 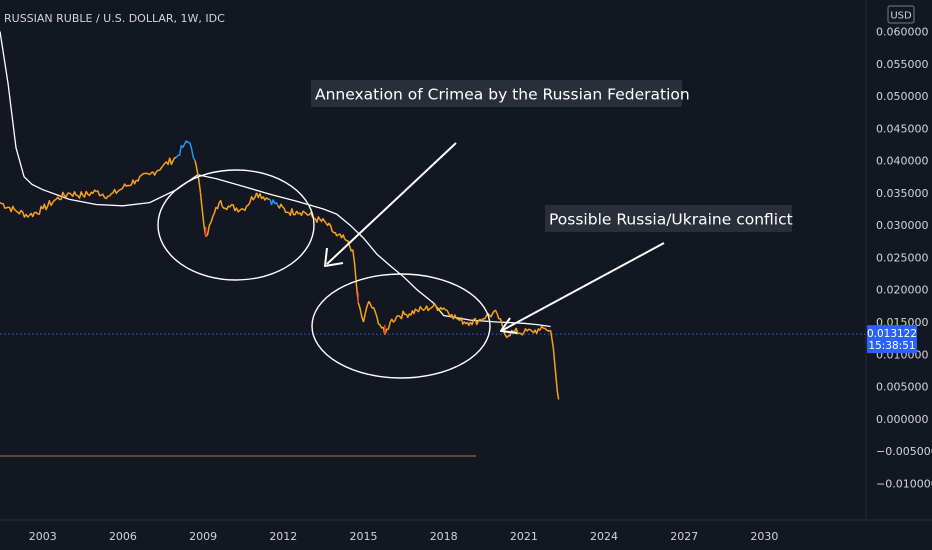 I want to click on price-tick-label: 0.025000, so click(x=902, y=257).